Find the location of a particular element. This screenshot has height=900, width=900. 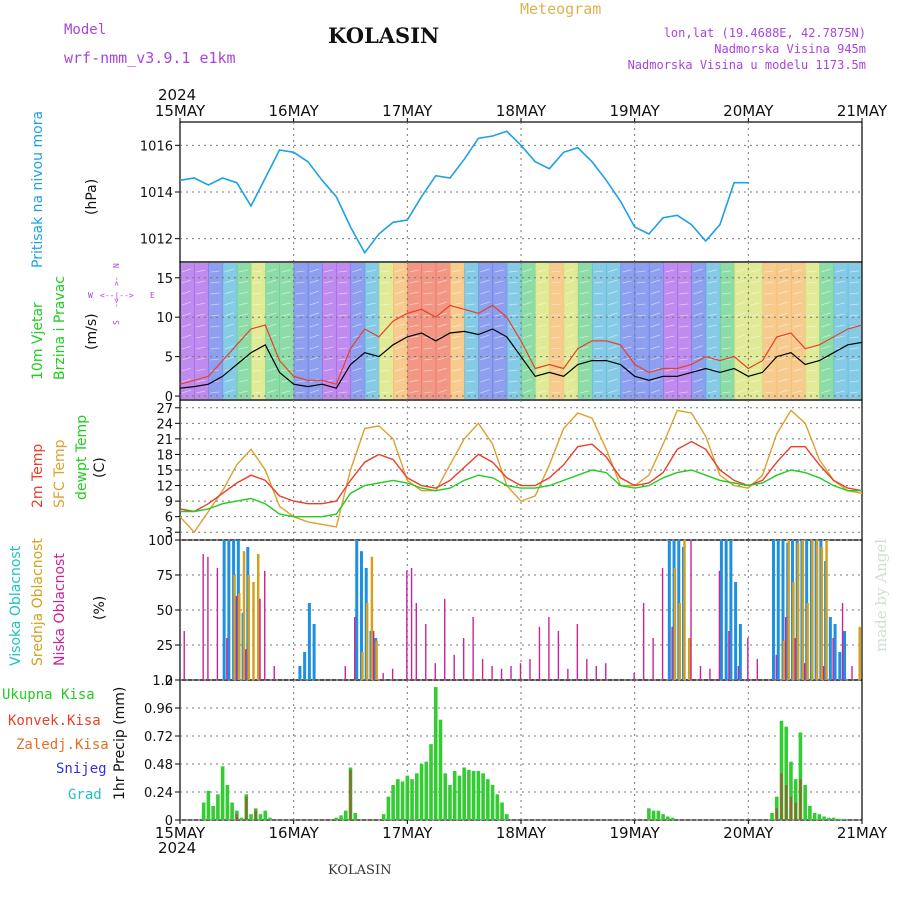

legend-total: Ukupna Kisa is located at coordinates (48, 695).